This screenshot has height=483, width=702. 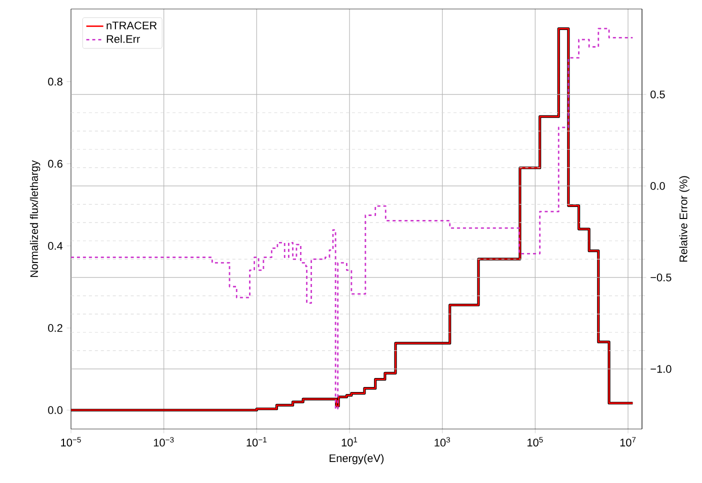 What do you see at coordinates (55, 328) in the screenshot?
I see `y-tick-label: 0.2` at bounding box center [55, 328].